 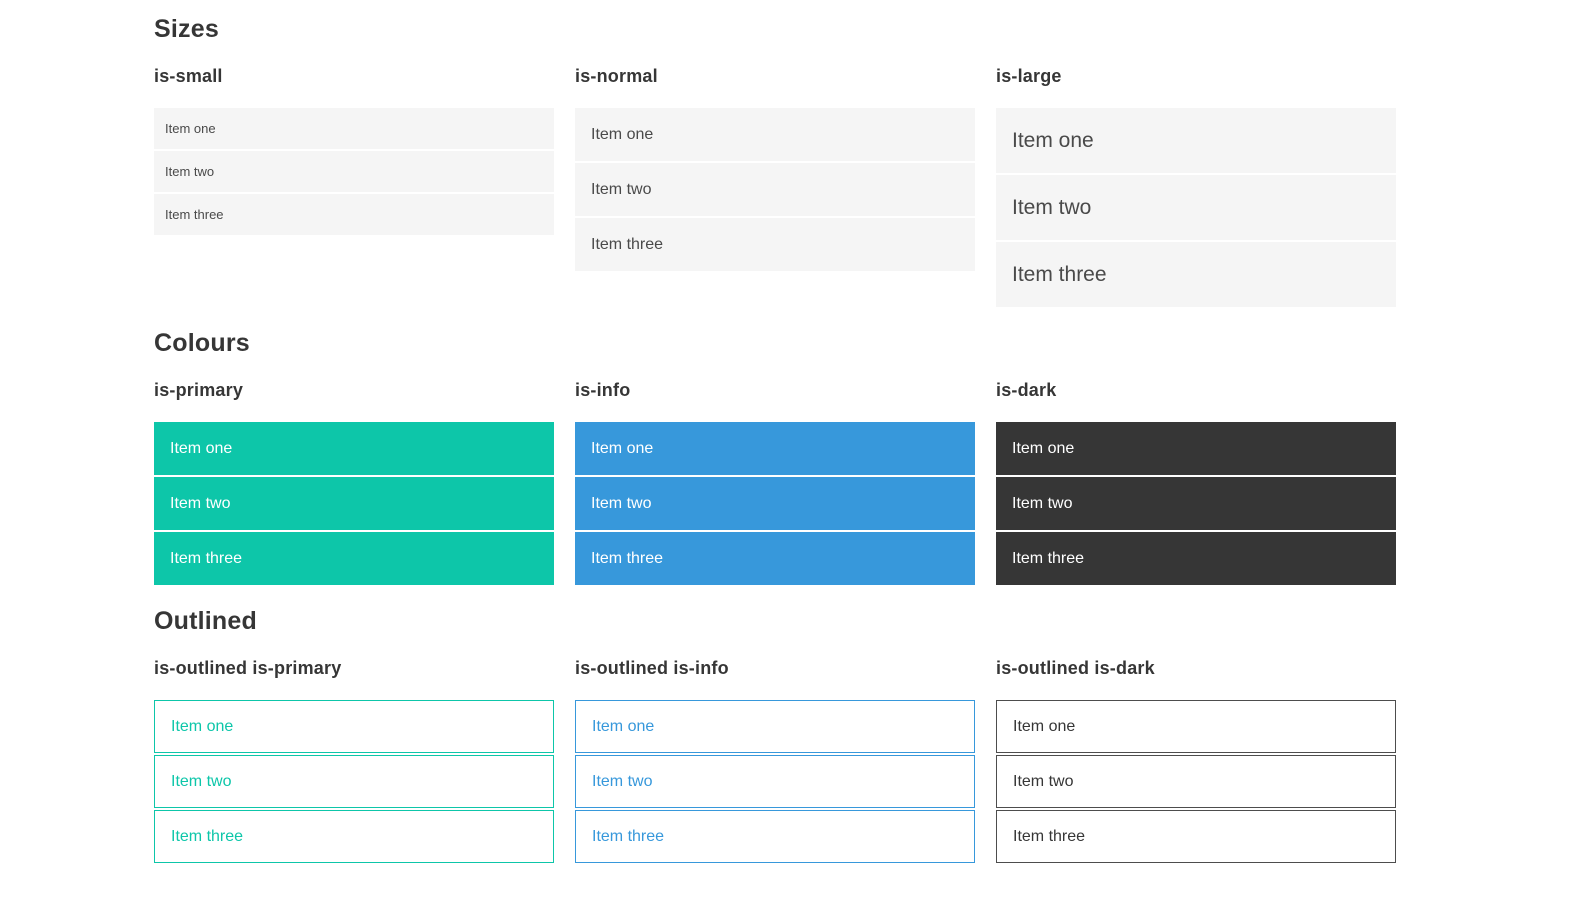 I want to click on group-heading: is-outlined is-info, so click(x=652, y=668).